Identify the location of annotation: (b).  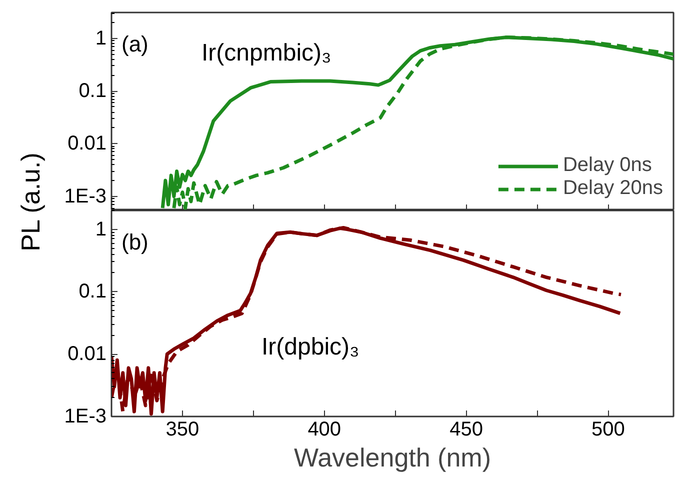
(135, 242).